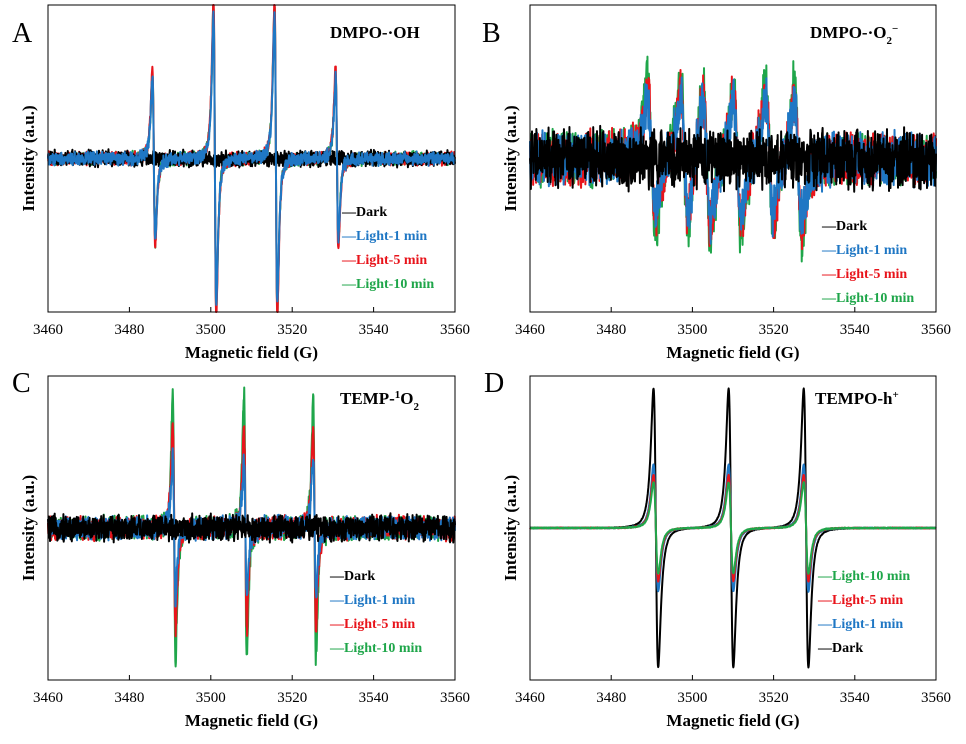  I want to click on panel-title: DMPO-·O2−, so click(854, 35).